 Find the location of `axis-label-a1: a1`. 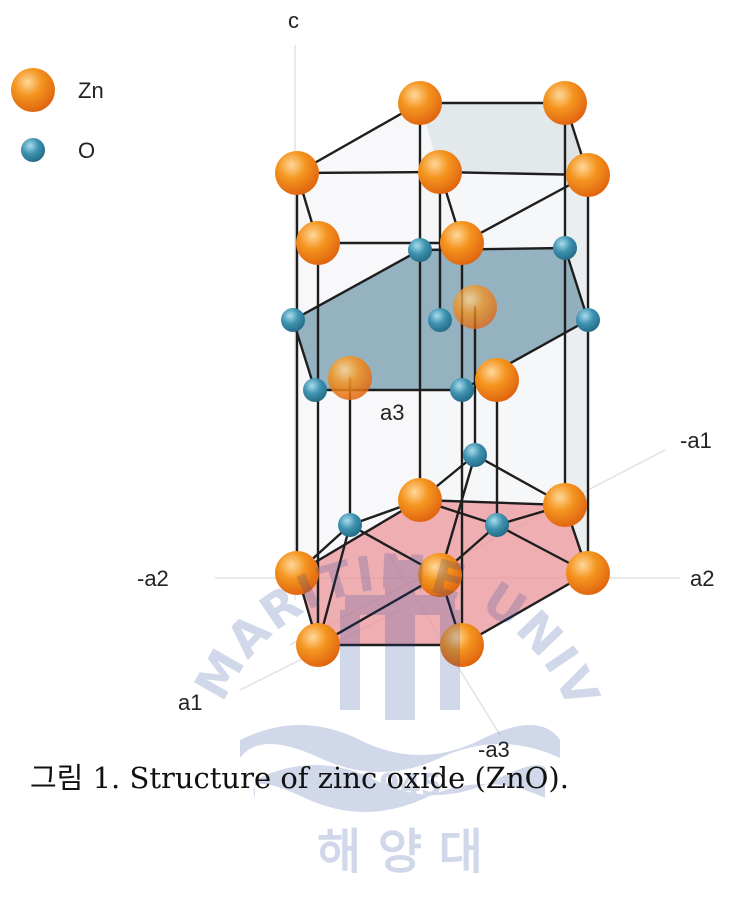

axis-label-a1: a1 is located at coordinates (190, 702).